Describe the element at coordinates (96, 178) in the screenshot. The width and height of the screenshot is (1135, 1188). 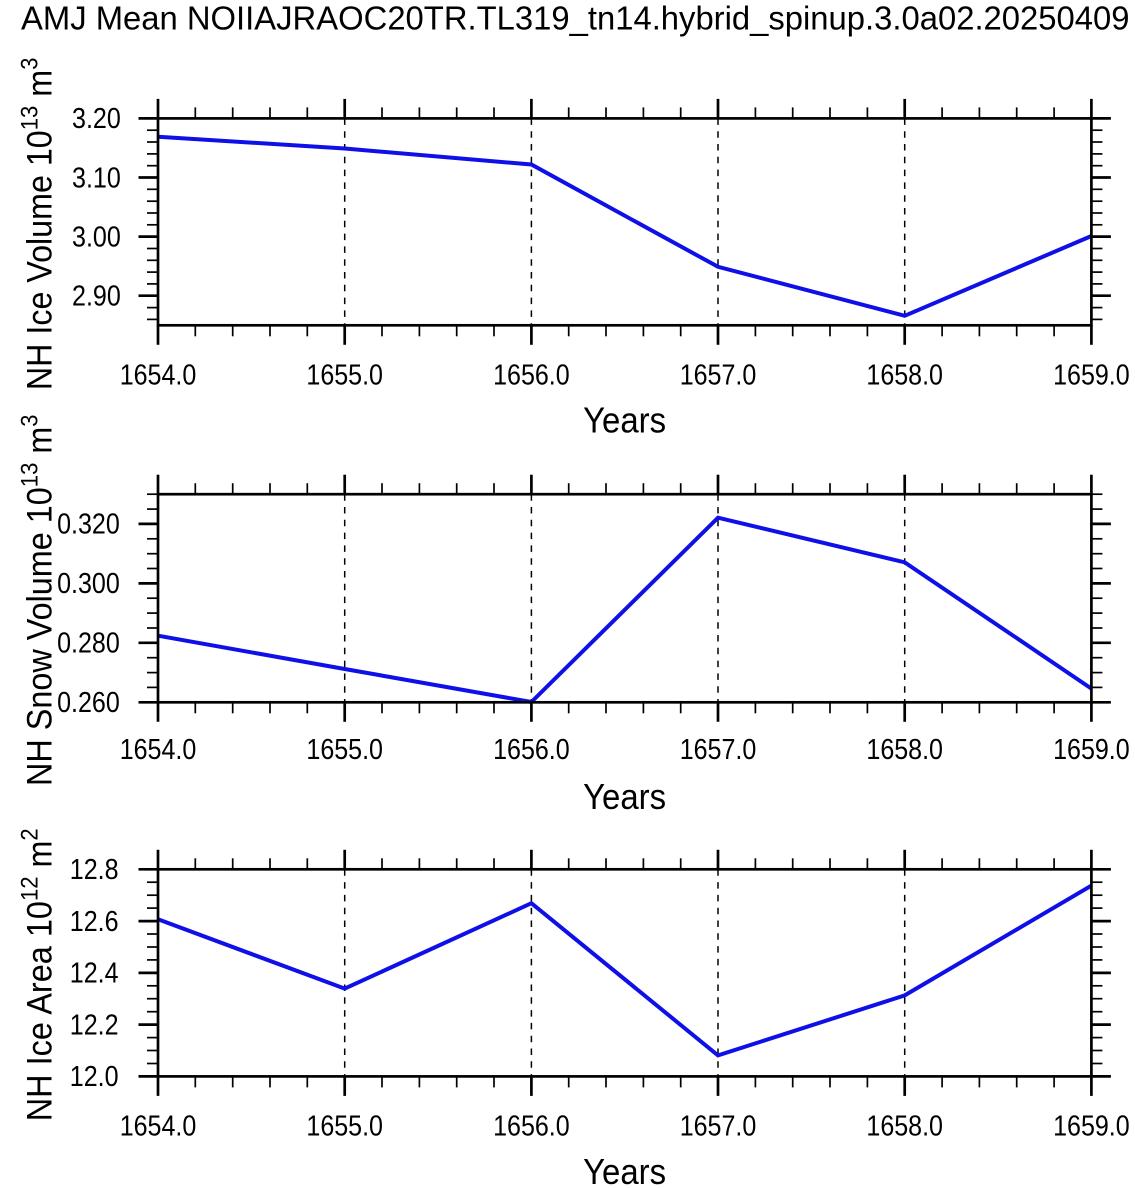
I see `svg-text: 3.10` at that location.